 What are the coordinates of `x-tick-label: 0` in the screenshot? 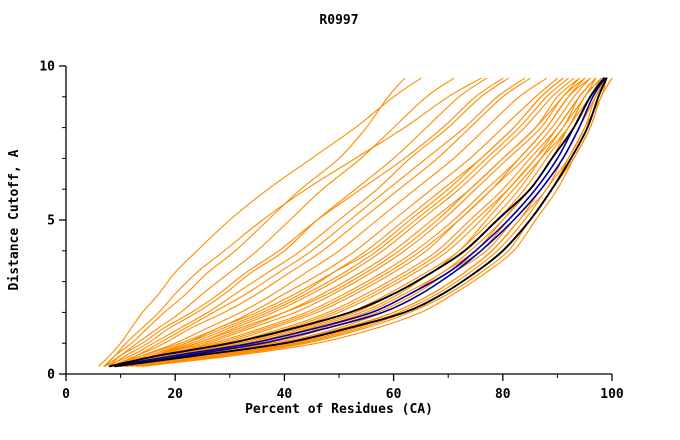 It's located at (66, 394).